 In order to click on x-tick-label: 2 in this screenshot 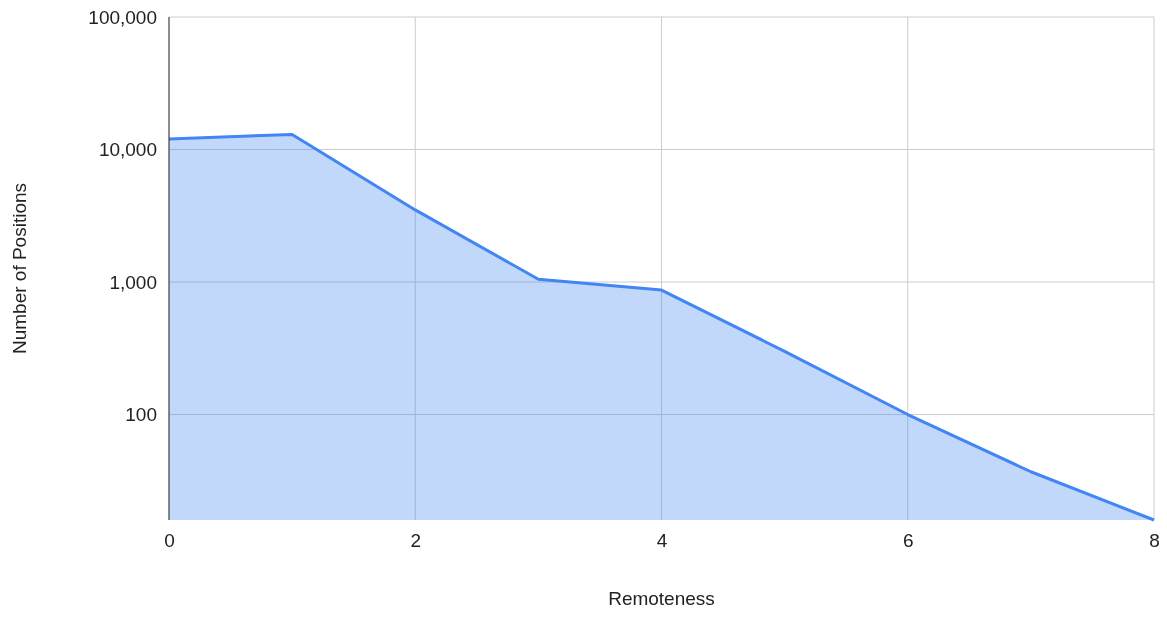, I will do `click(416, 541)`.